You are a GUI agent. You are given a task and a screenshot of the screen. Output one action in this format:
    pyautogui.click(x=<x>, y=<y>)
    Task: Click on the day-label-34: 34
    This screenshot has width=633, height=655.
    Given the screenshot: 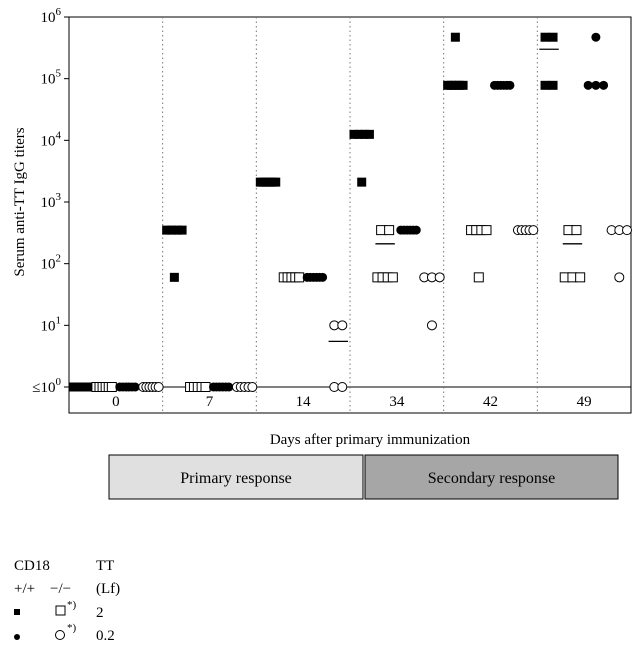 What is the action you would take?
    pyautogui.click(x=397, y=402)
    